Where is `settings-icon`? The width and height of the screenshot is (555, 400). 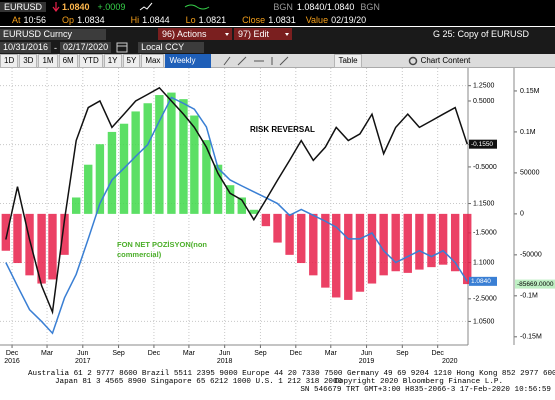
settings-icon is located at coordinates (413, 61).